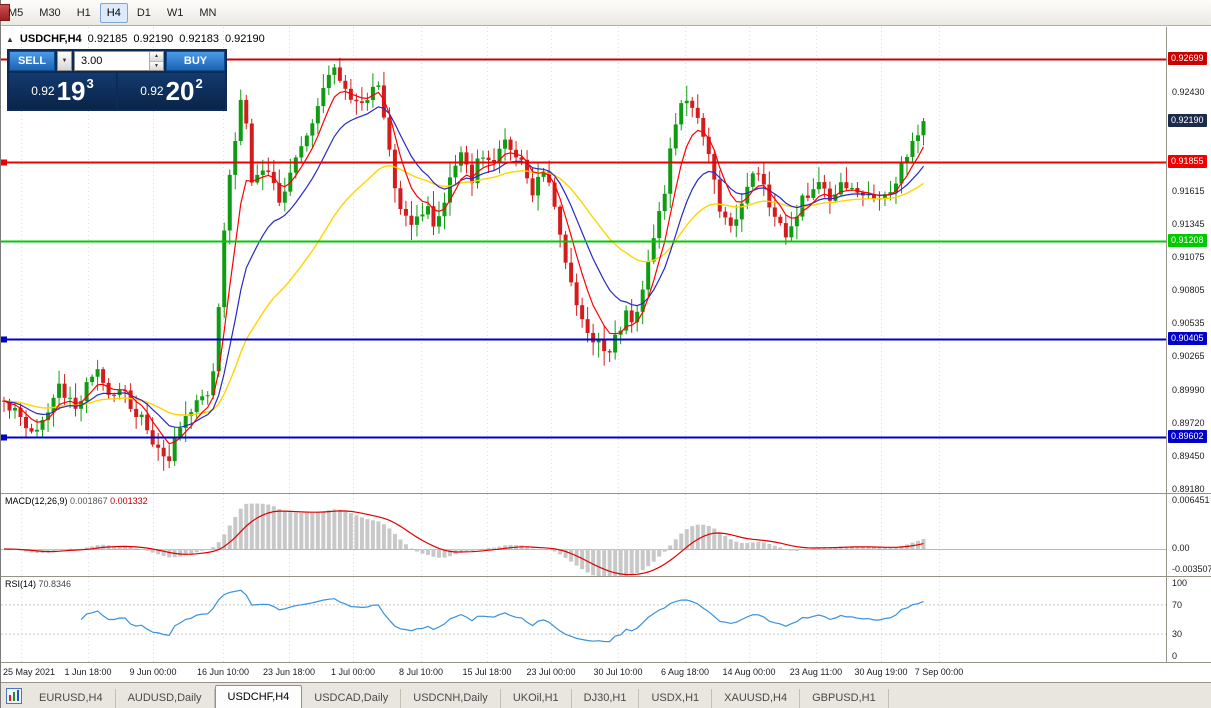  I want to click on price-tick: 0.92430, so click(1188, 91).